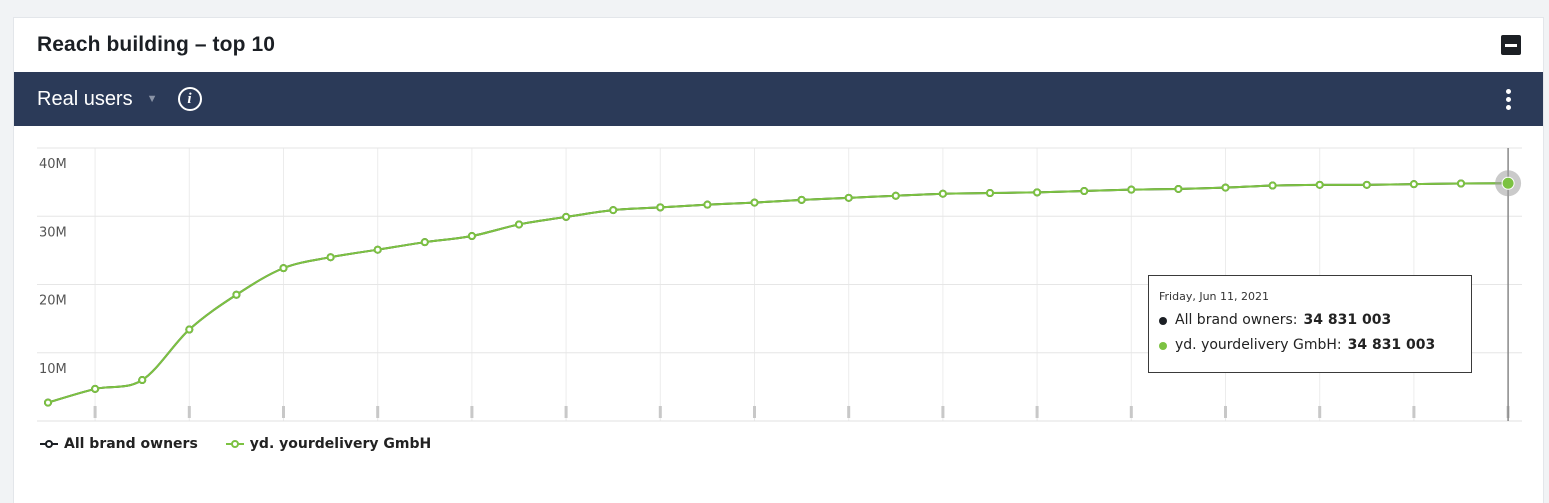 This screenshot has width=1549, height=503. Describe the element at coordinates (340, 444) in the screenshot. I see `legend-label: yd. yourdelivery GmbH` at that location.